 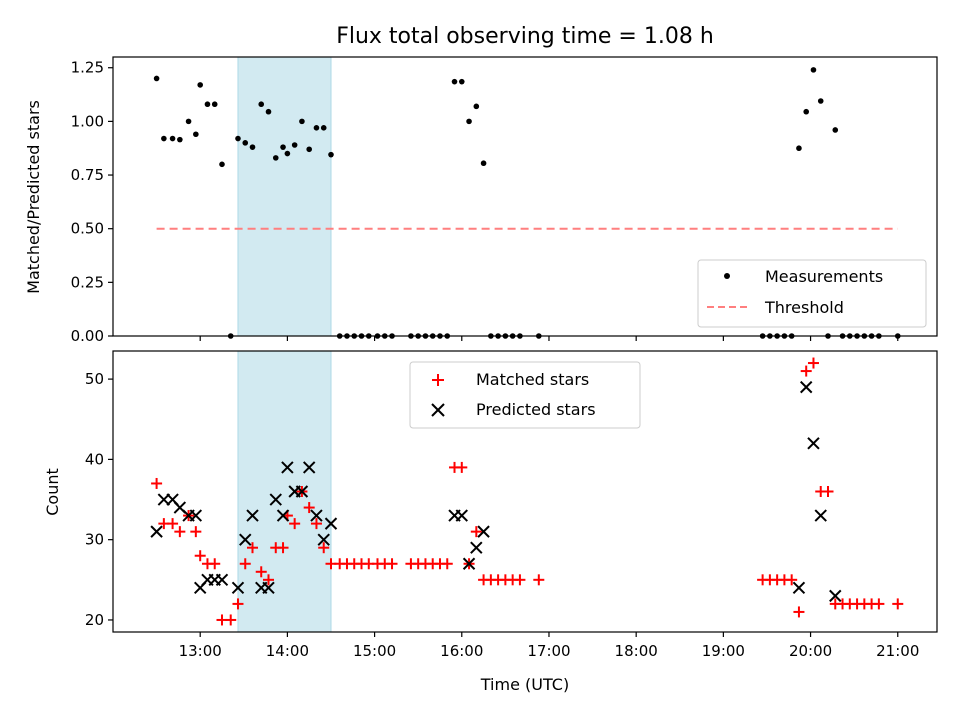 I want to click on top-ytick-label: 0.00, so click(x=87, y=336).